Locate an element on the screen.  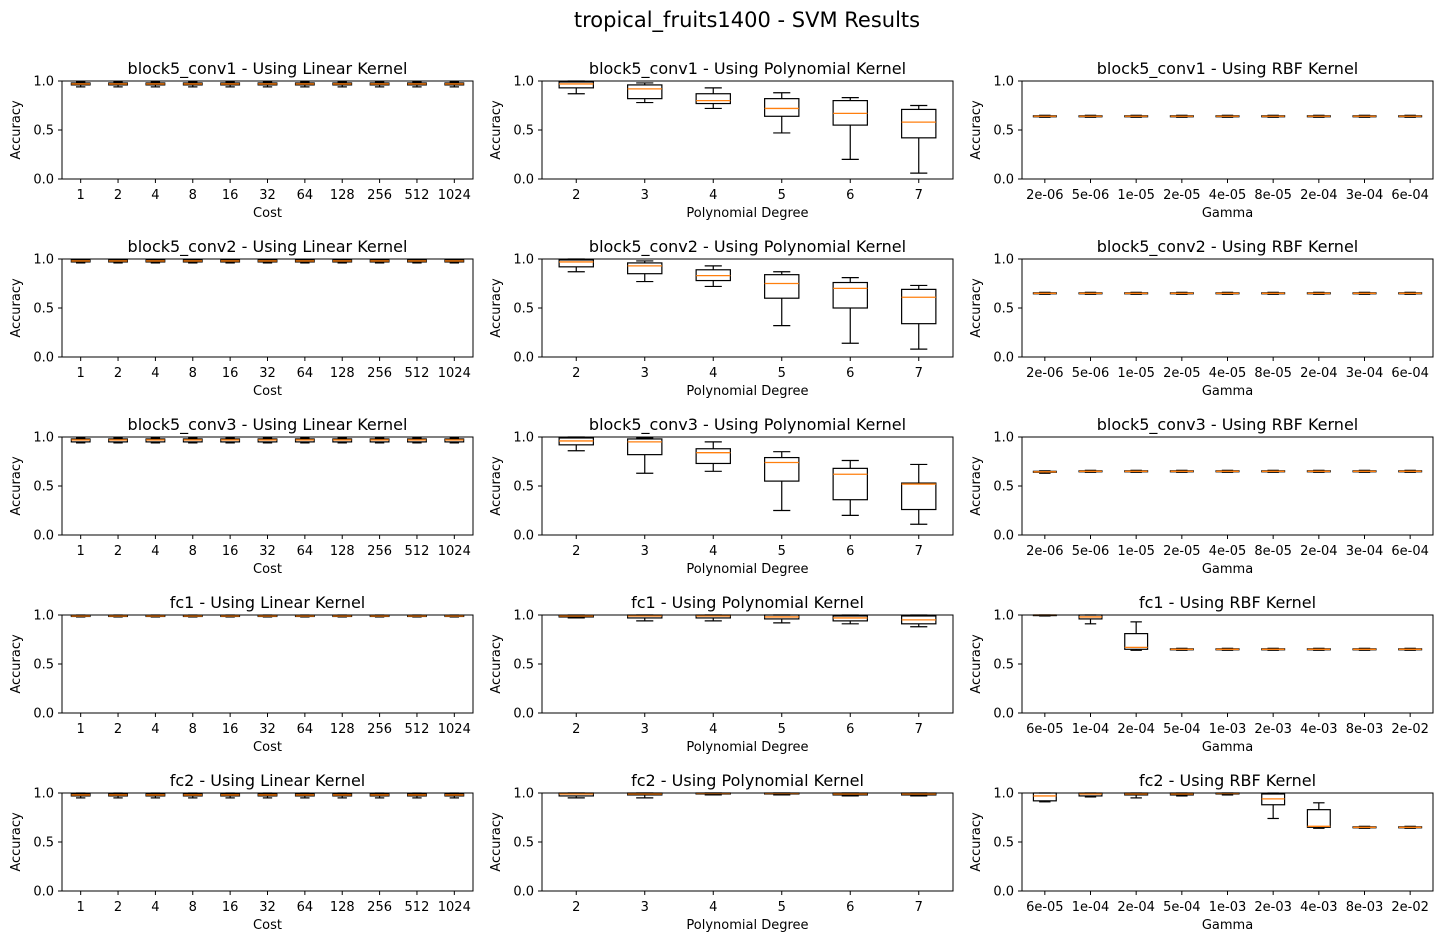
x-tick-label: 2e-03 is located at coordinates (1273, 907).